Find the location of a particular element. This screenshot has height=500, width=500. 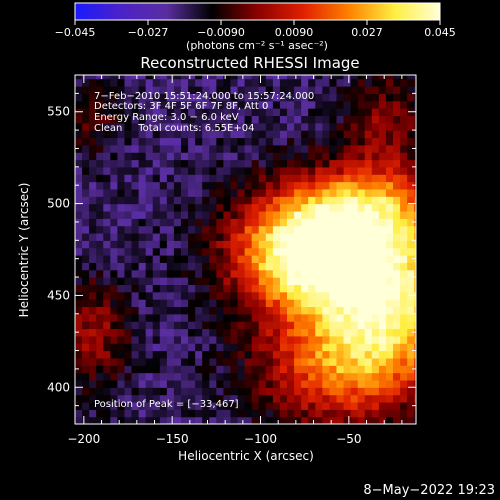

y-tick-label: 450 is located at coordinates (58, 295).